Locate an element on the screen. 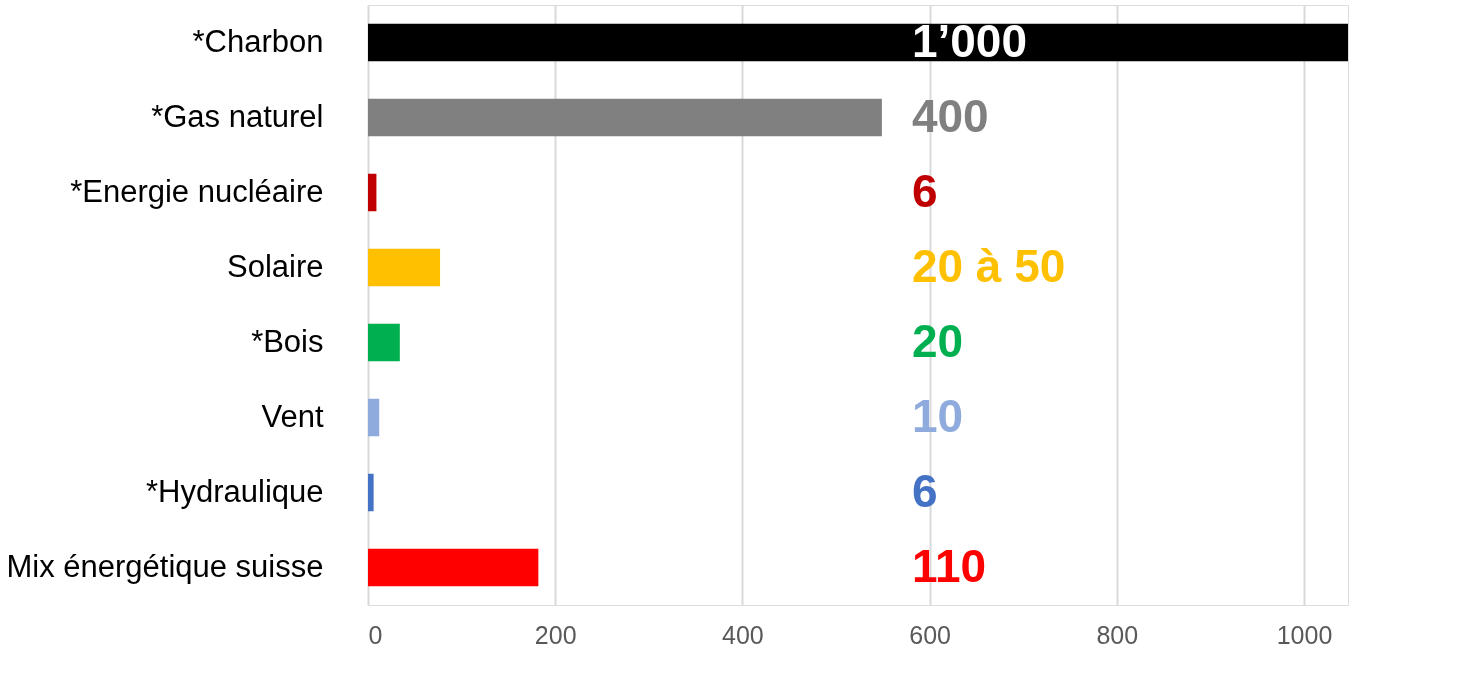 This screenshot has height=675, width=1462. x-tick-label: 400 is located at coordinates (743, 634).